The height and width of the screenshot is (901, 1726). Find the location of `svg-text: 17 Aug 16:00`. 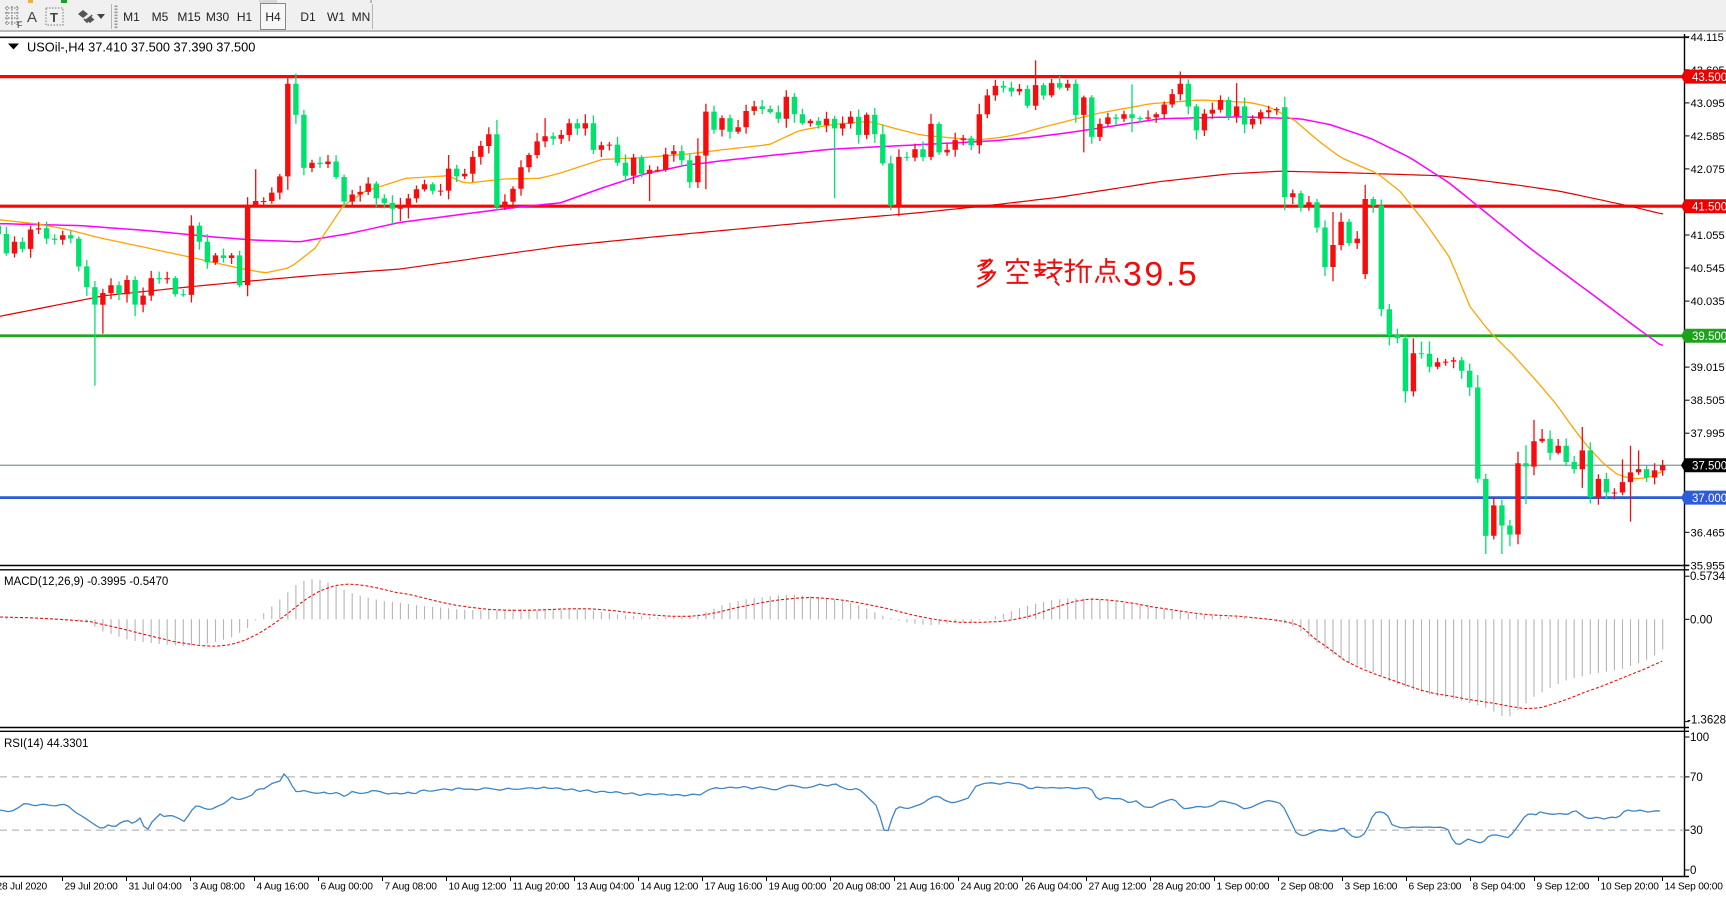

svg-text: 17 Aug 16:00 is located at coordinates (734, 887).